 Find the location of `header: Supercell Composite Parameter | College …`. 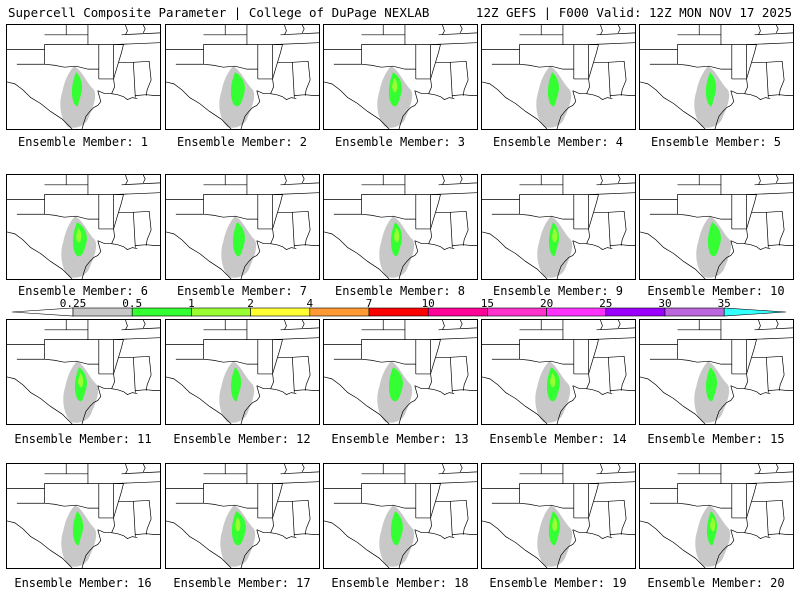

header: Supercell Composite Parameter | College … is located at coordinates (400, 11).